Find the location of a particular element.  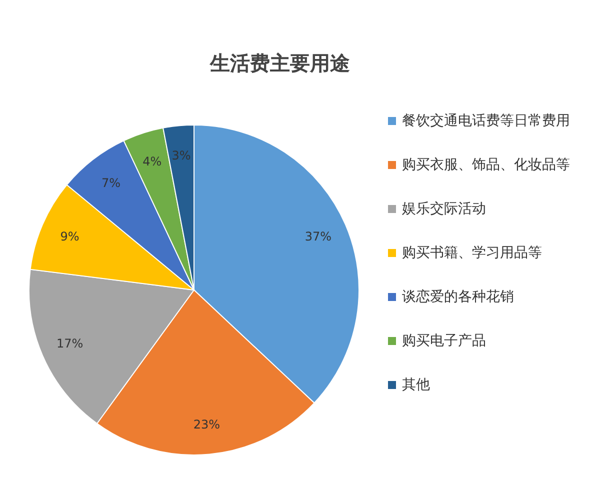

legend-label: 购买书籍、学习用品等 is located at coordinates (472, 253).